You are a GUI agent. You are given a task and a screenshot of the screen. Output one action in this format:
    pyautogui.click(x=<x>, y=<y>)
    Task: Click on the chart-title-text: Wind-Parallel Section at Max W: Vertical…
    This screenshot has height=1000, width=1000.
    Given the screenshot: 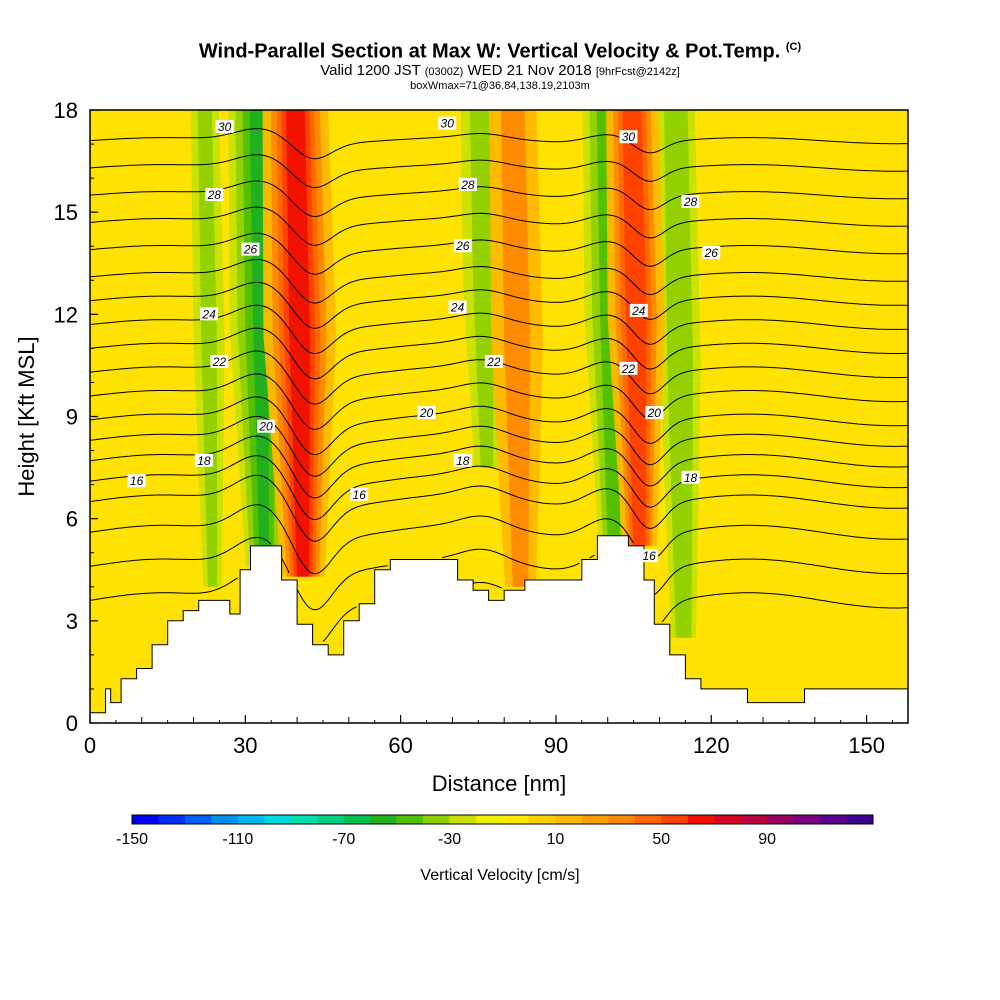 What is the action you would take?
    pyautogui.click(x=489, y=51)
    